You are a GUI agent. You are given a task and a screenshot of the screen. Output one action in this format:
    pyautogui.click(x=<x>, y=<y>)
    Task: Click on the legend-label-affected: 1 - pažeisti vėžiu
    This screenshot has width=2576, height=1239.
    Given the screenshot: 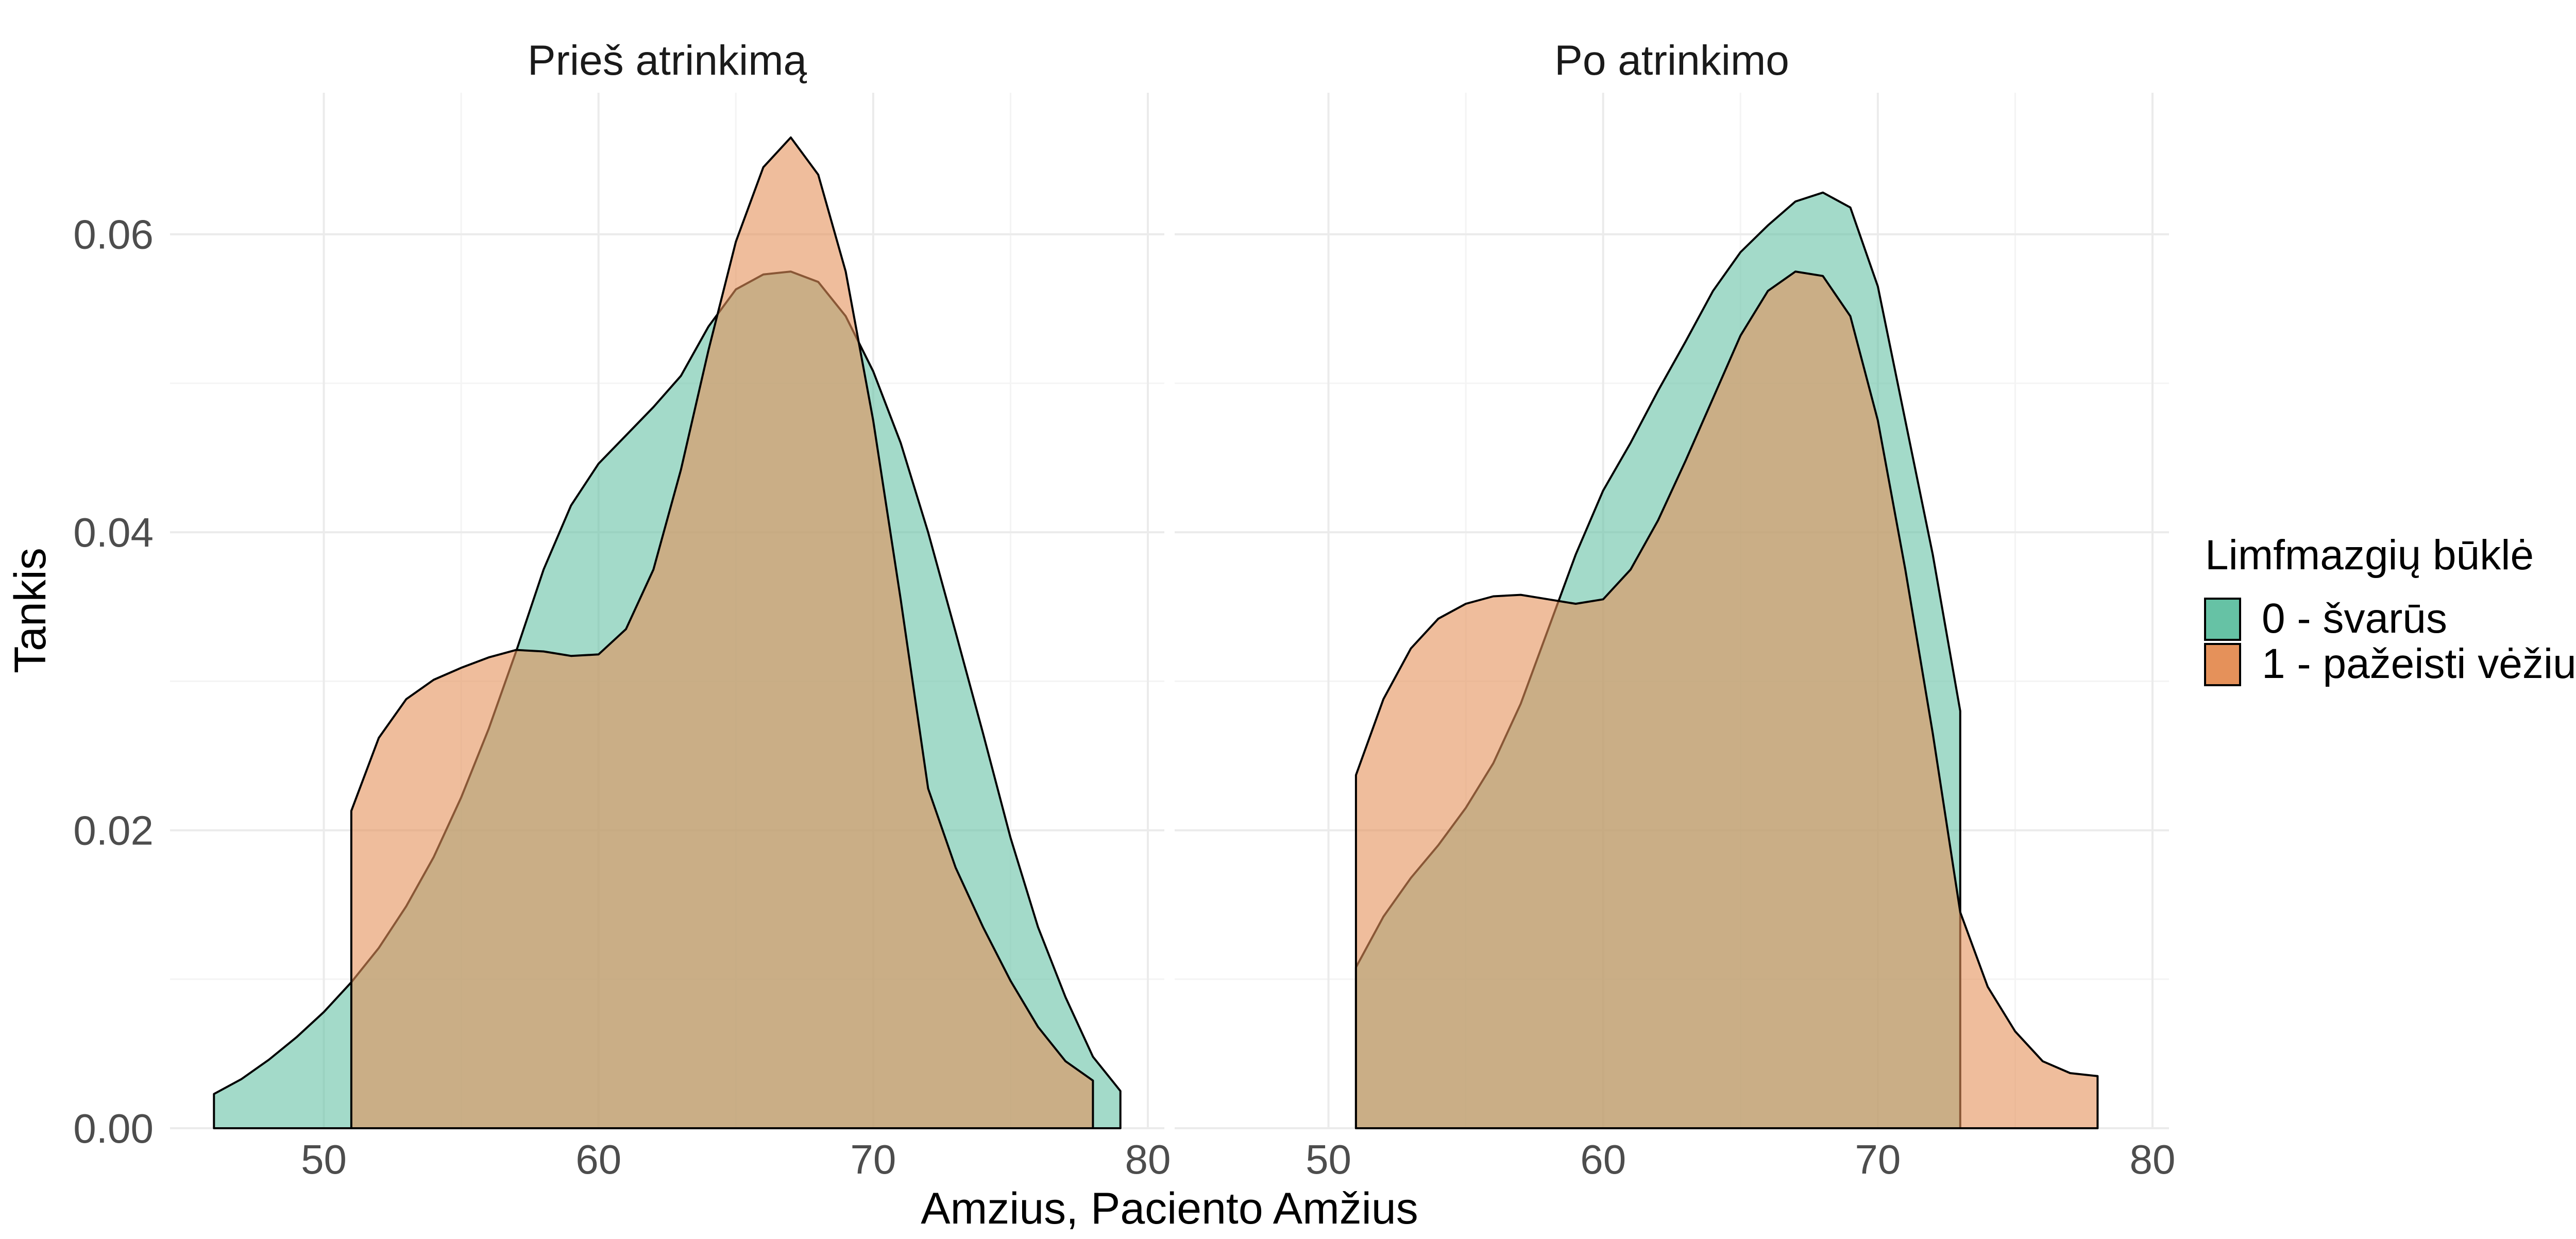 What is the action you would take?
    pyautogui.click(x=2419, y=663)
    